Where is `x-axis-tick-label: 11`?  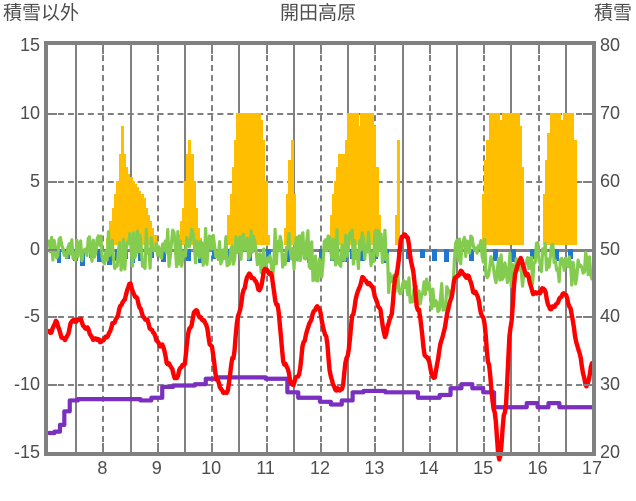
x-axis-tick-label: 11 is located at coordinates (265, 468).